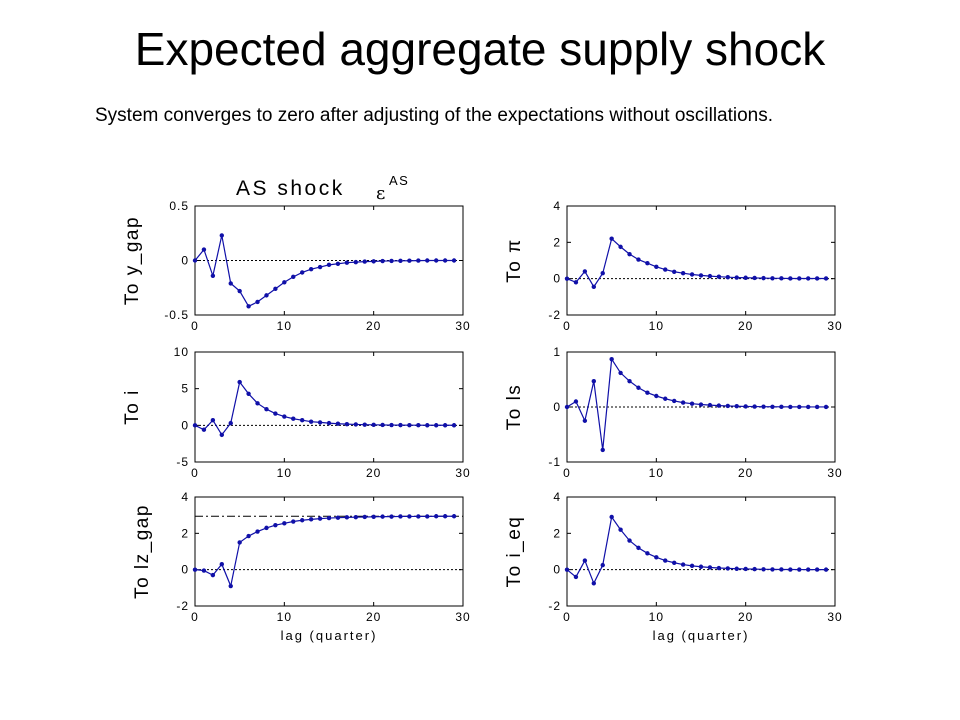 The height and width of the screenshot is (720, 960). What do you see at coordinates (554, 462) in the screenshot?
I see `y-tick-label: -1` at bounding box center [554, 462].